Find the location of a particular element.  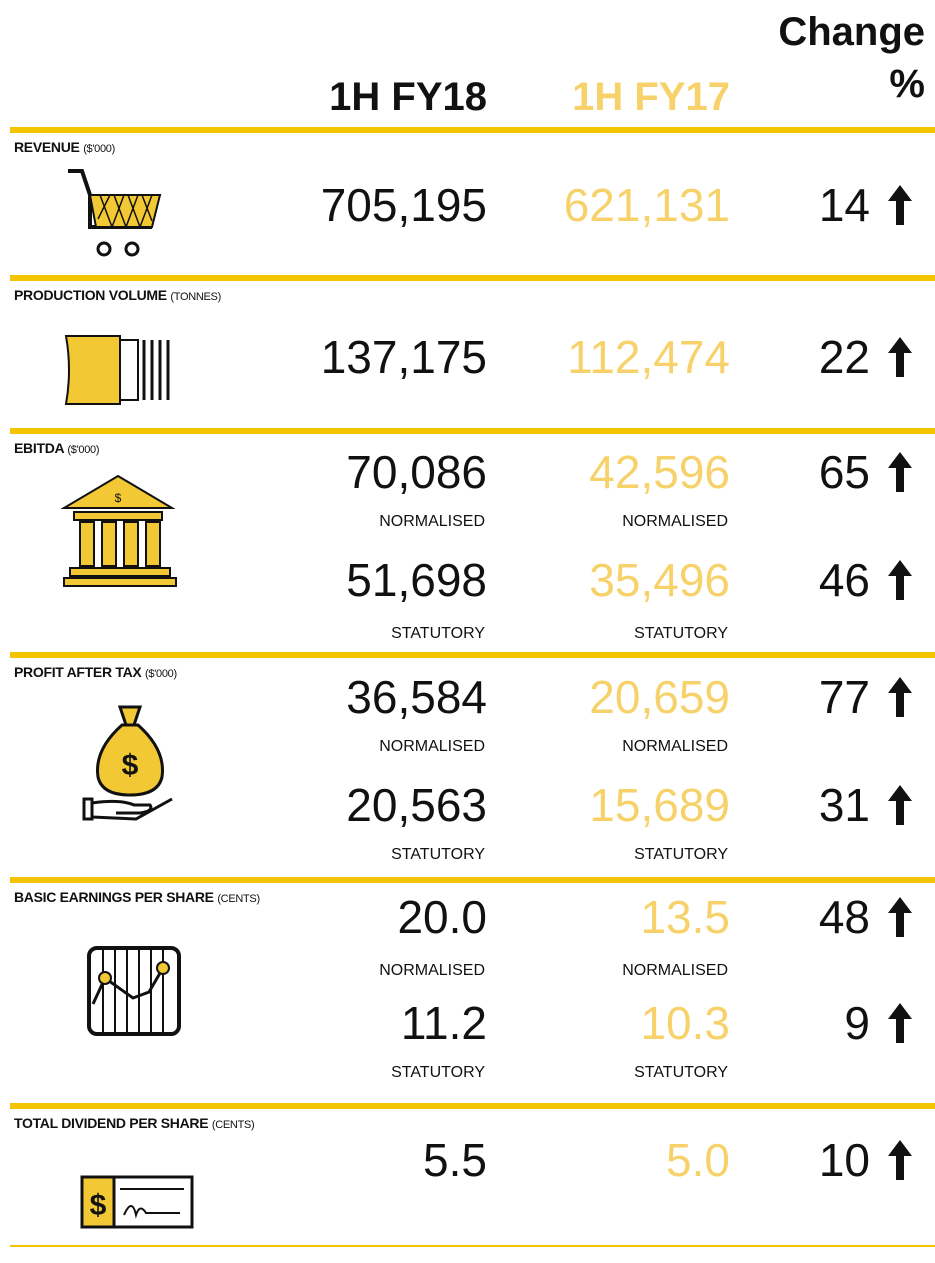

change-value: 31 is located at coordinates (844, 805).